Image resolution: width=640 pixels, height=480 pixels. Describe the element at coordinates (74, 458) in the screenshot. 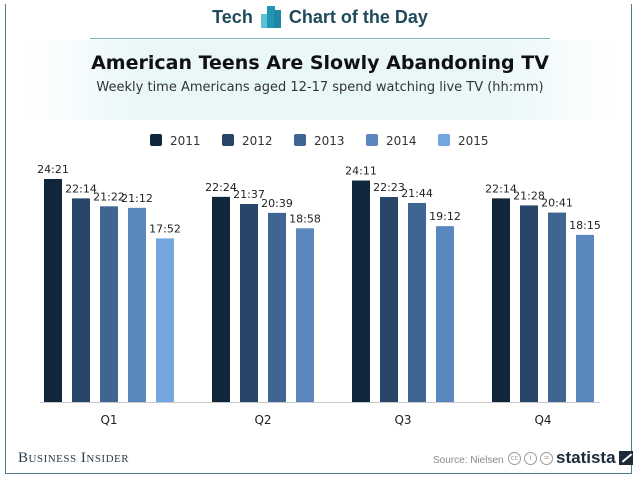

I see `business-insider-logo: Business Insider` at that location.